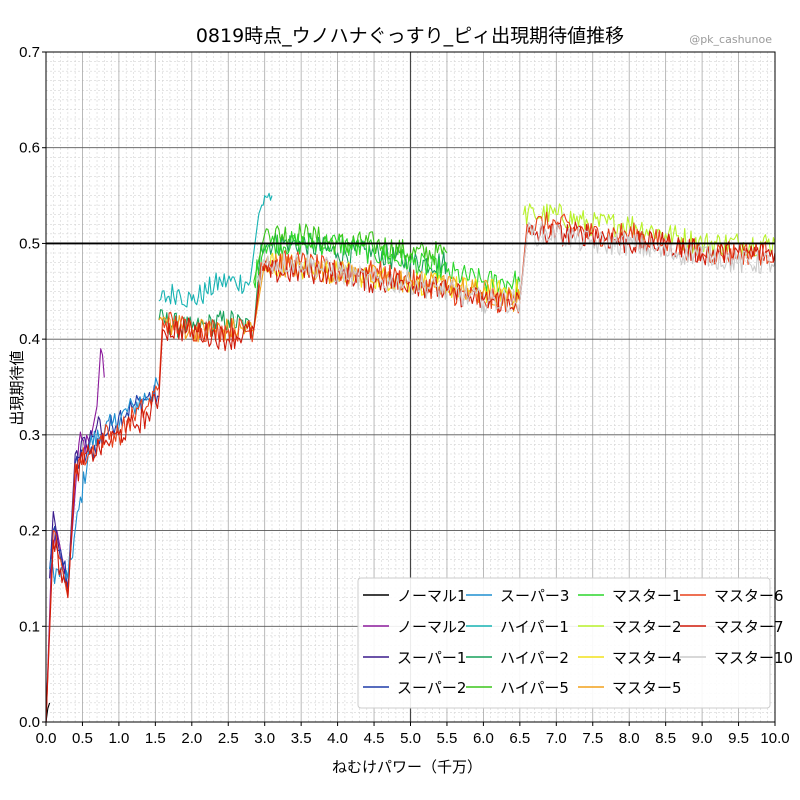 This screenshot has width=800, height=800. I want to click on x-tick-label: 0.5, so click(82, 738).